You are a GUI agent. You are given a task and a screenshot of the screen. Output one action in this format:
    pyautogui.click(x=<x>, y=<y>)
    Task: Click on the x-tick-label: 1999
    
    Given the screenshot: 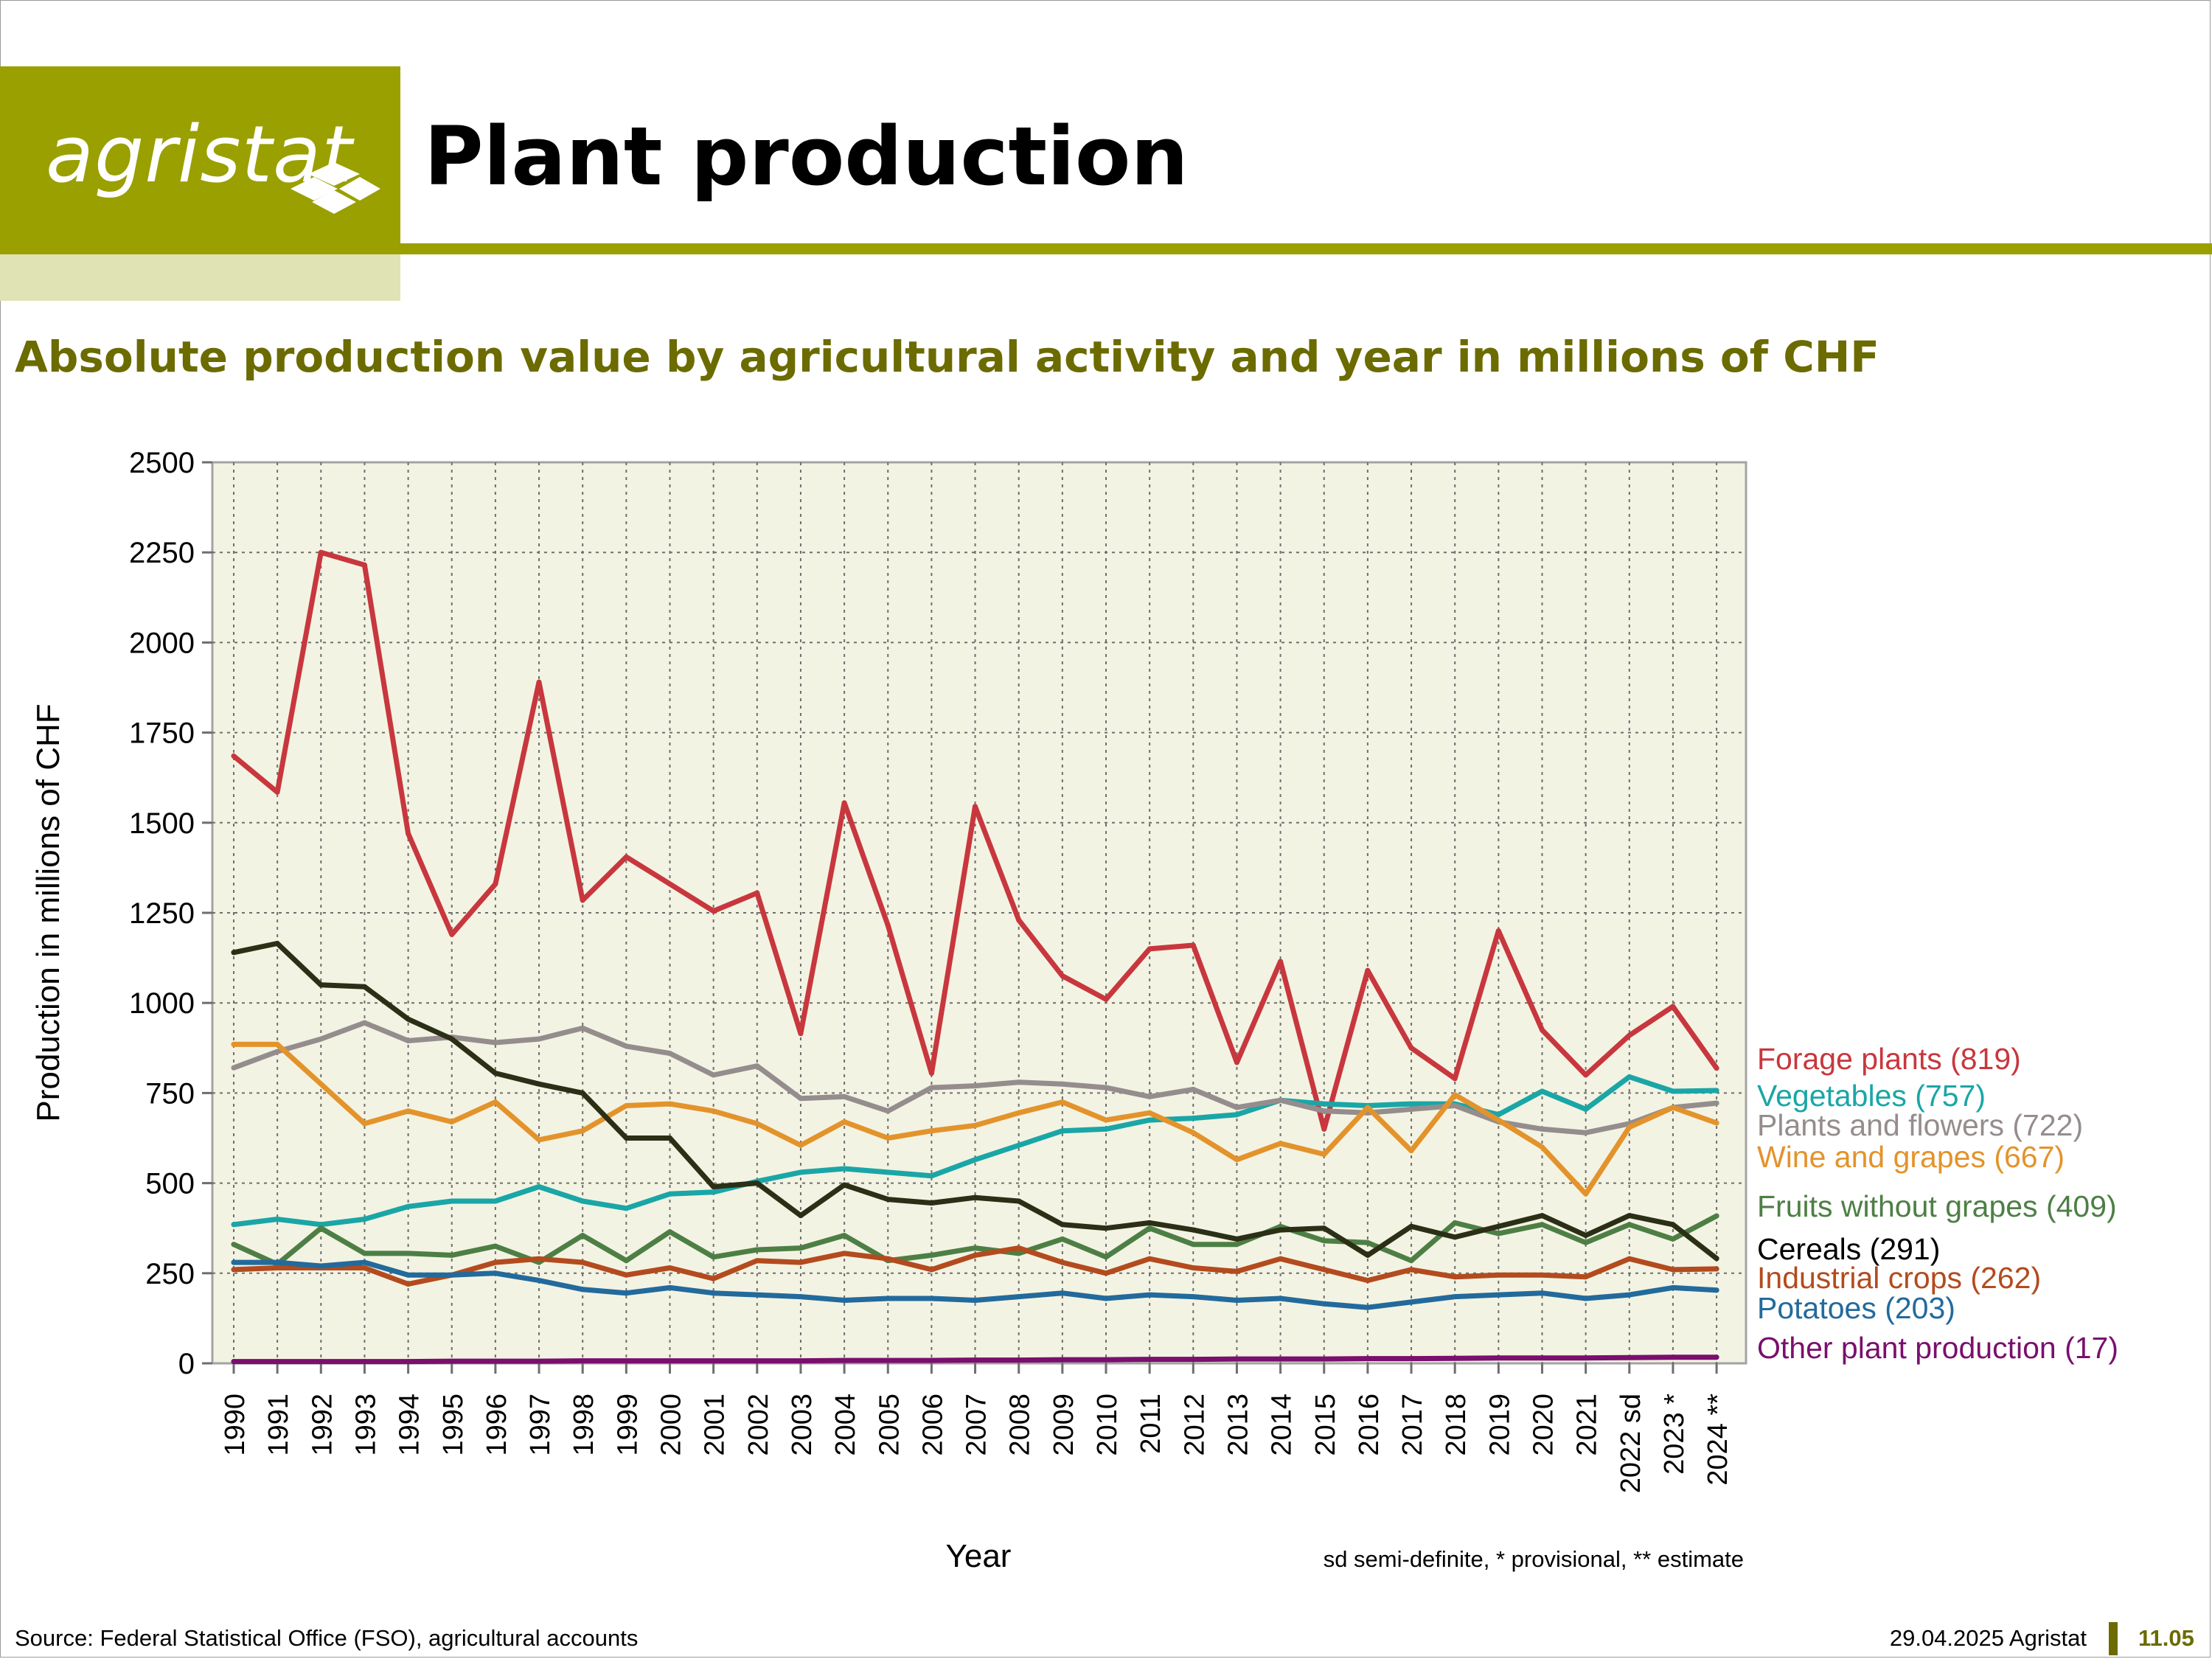 What is the action you would take?
    pyautogui.click(x=627, y=1425)
    